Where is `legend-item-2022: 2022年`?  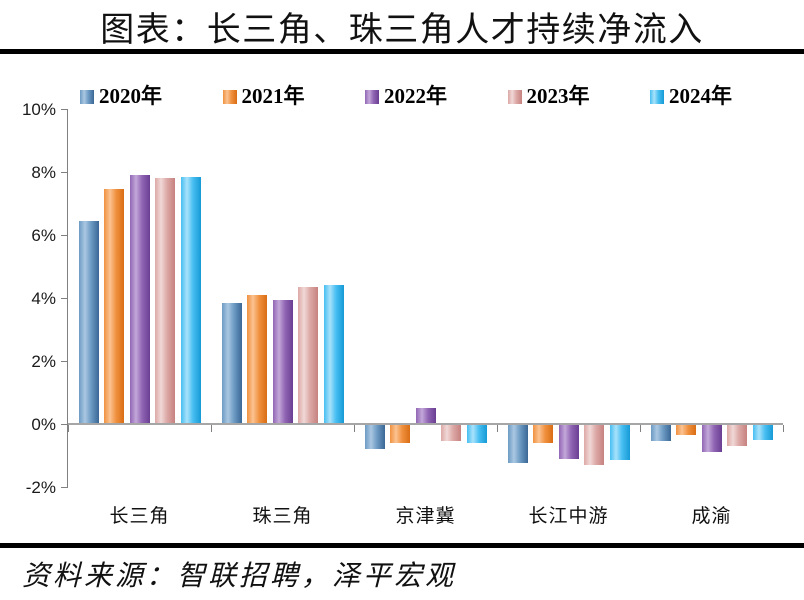
legend-item-2022: 2022年 is located at coordinates (406, 95).